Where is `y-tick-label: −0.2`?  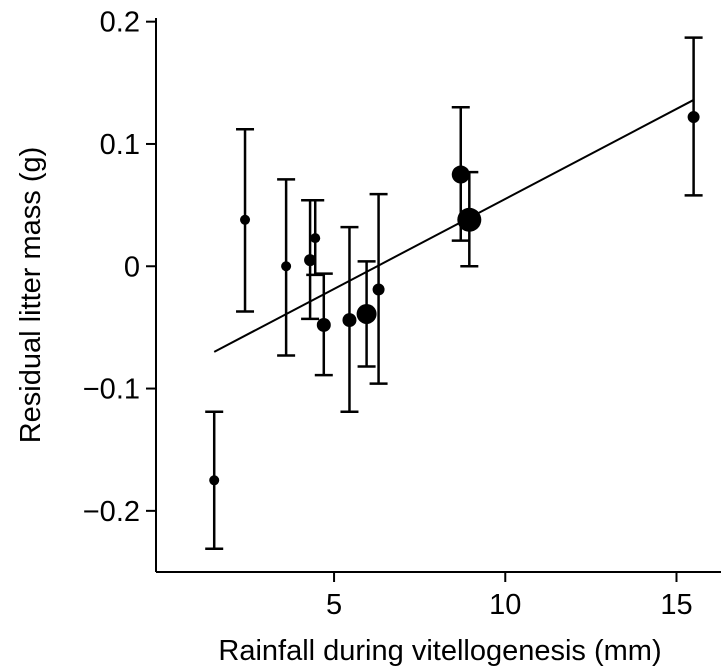 y-tick-label: −0.2 is located at coordinates (111, 512).